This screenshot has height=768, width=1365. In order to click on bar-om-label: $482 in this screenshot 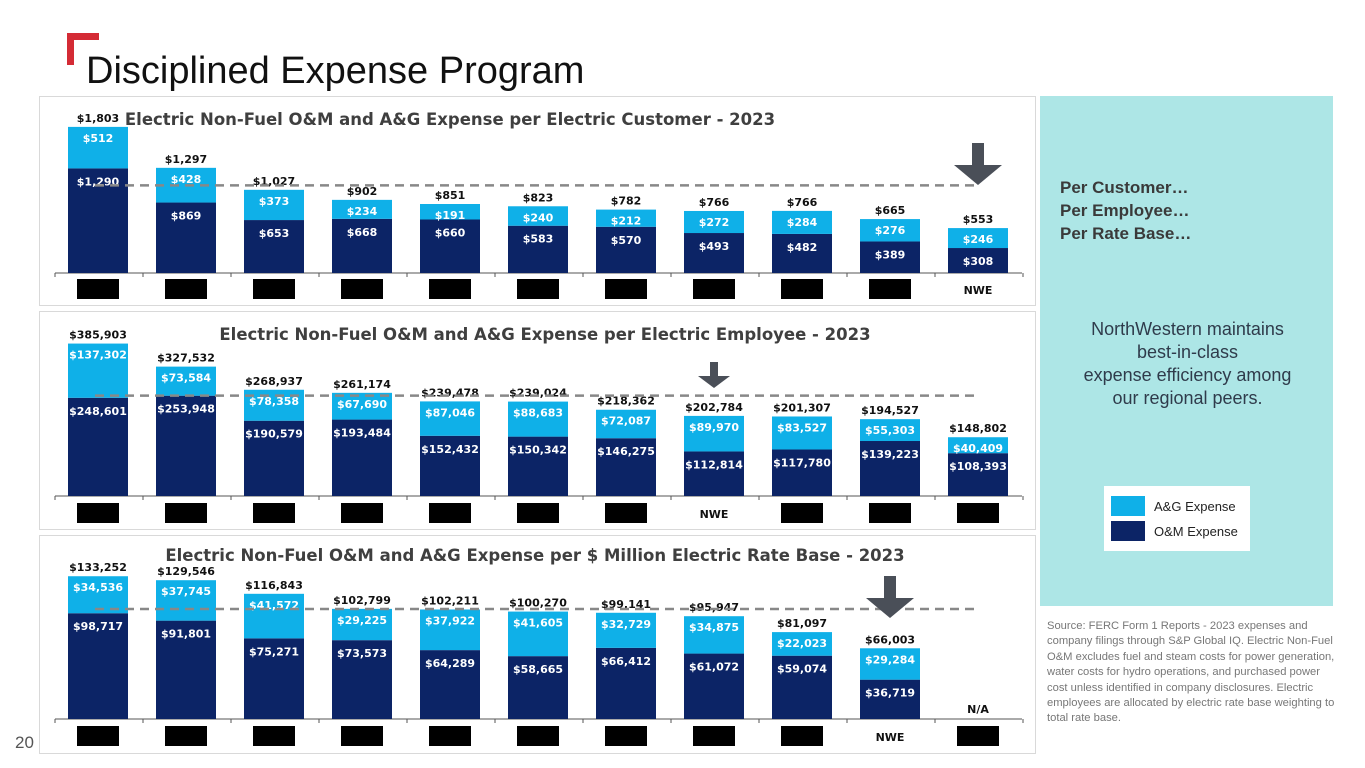, I will do `click(802, 247)`.